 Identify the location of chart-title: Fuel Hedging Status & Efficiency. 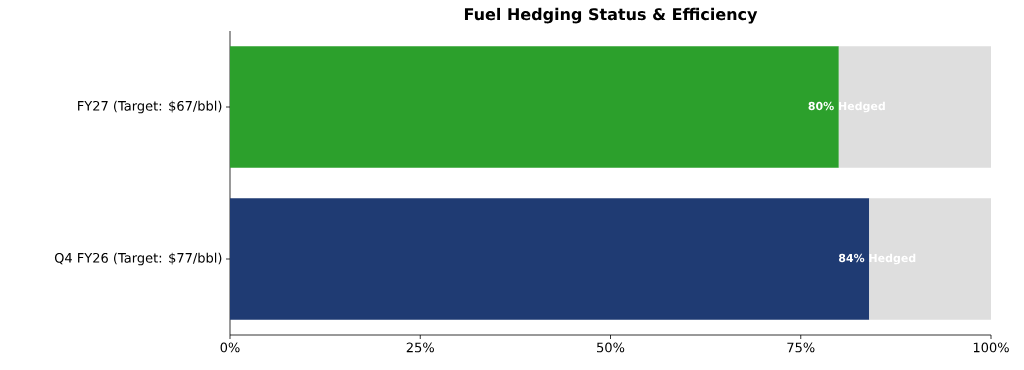
(611, 15).